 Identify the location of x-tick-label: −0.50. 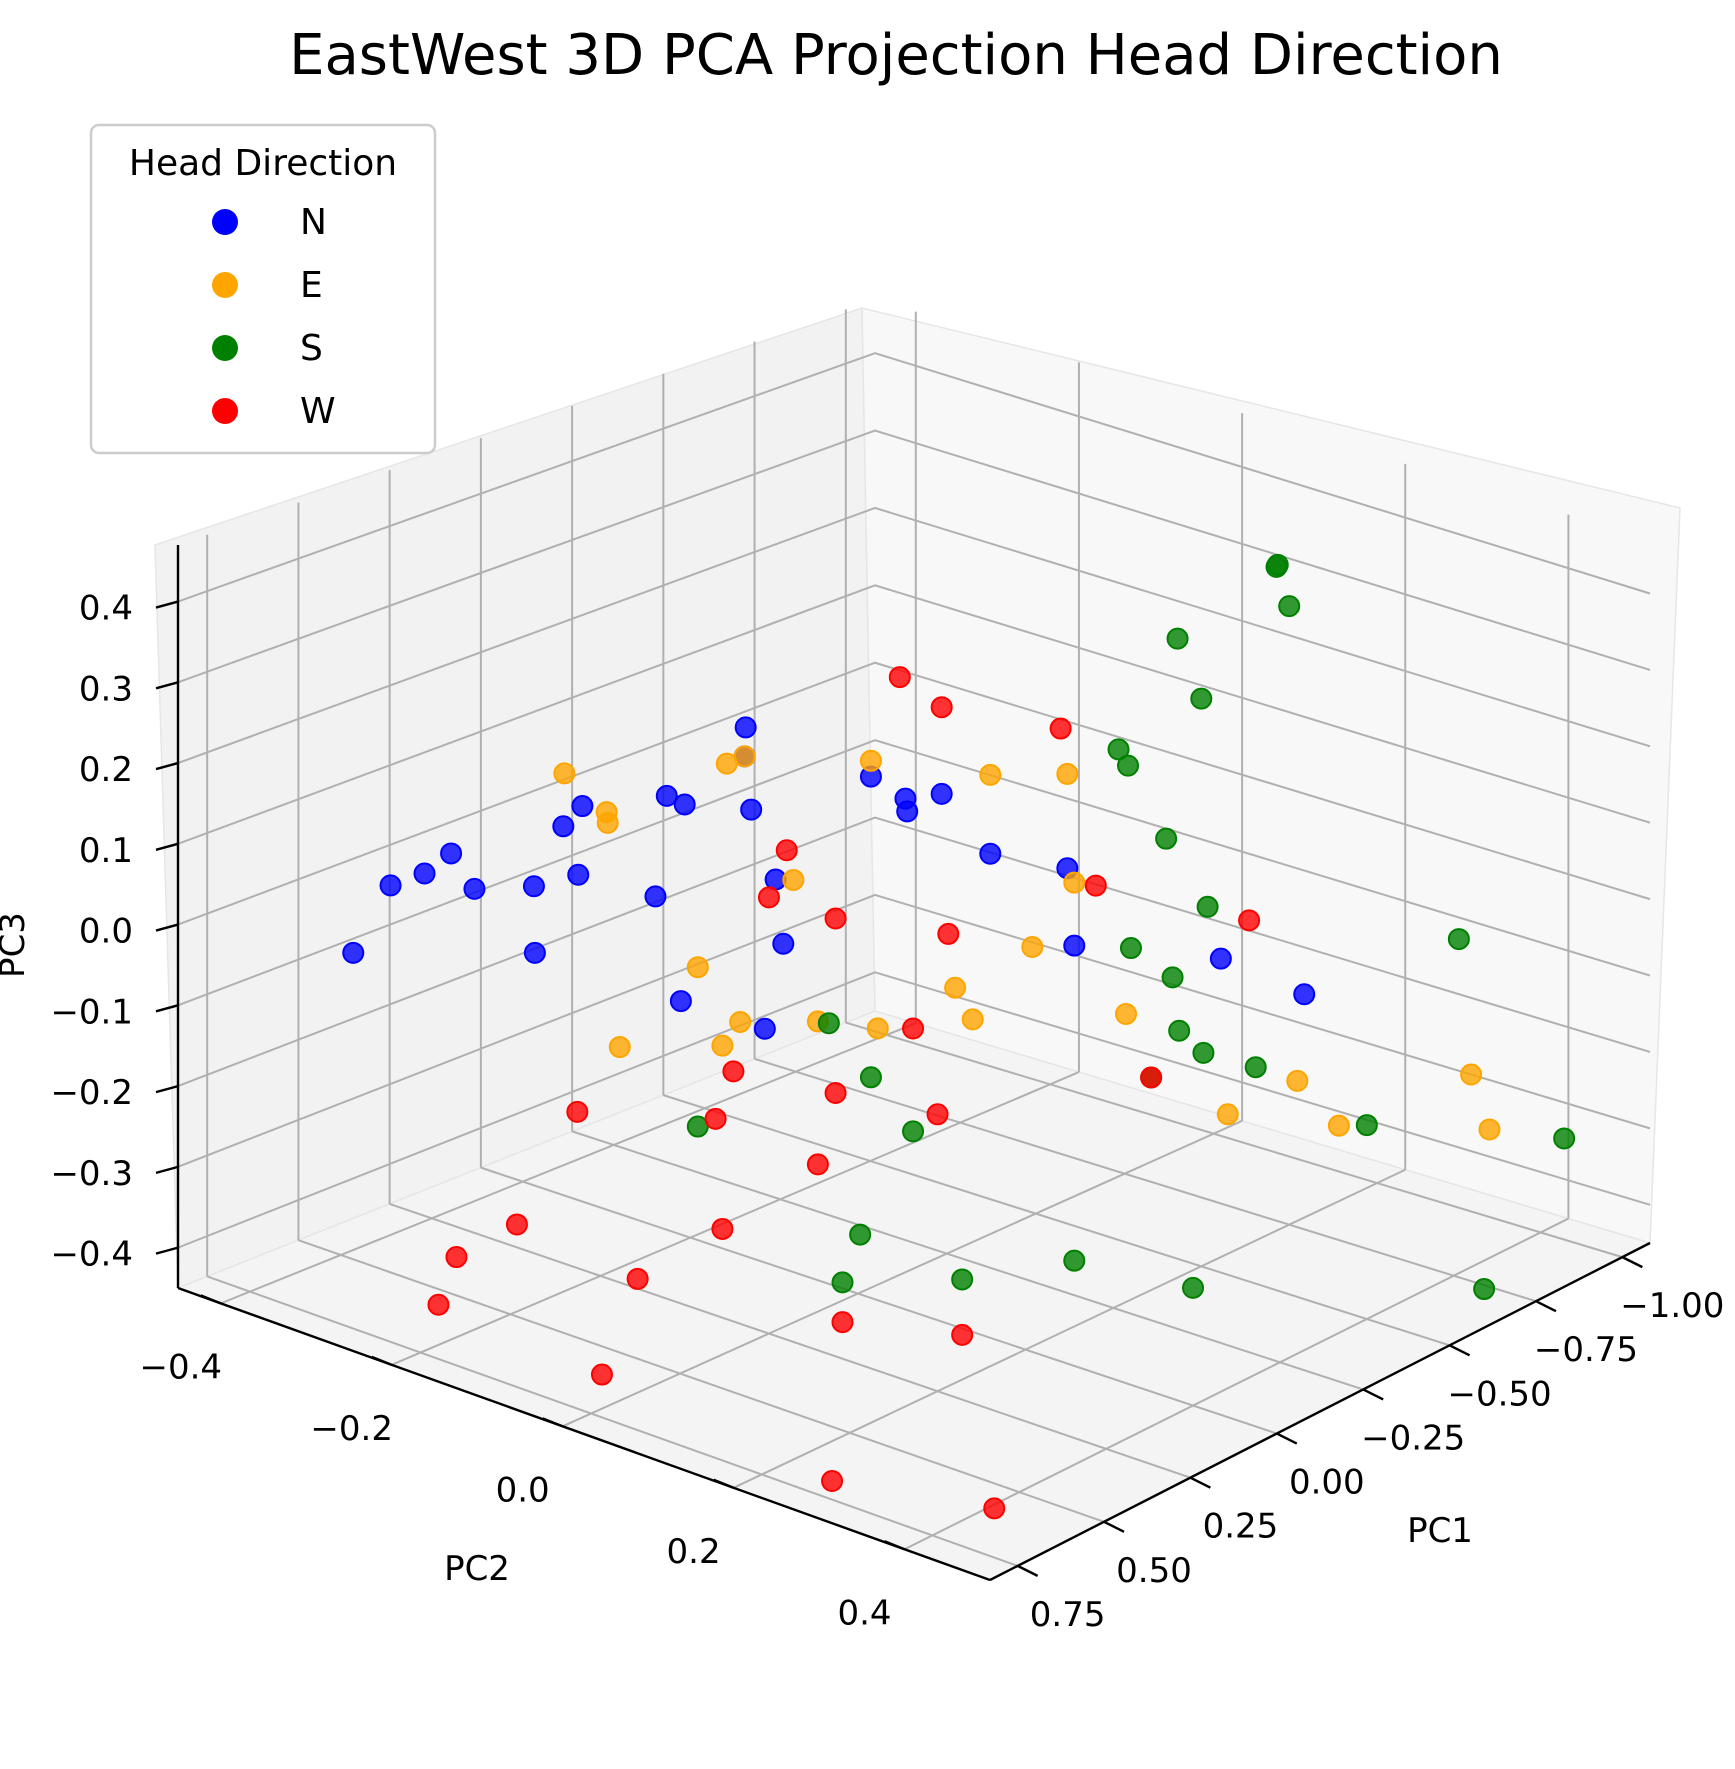
(1499, 1394).